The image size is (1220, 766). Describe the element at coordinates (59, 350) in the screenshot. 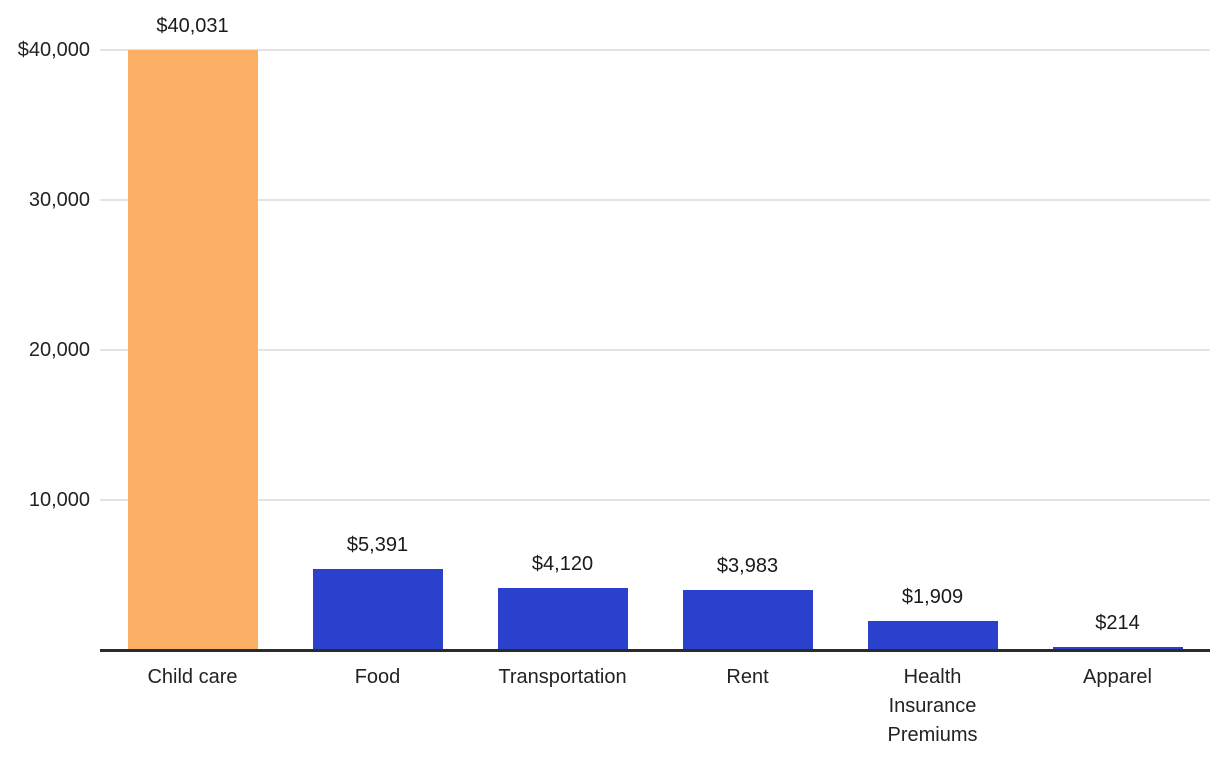

I see `y-tick-label-20000: 20,000` at that location.